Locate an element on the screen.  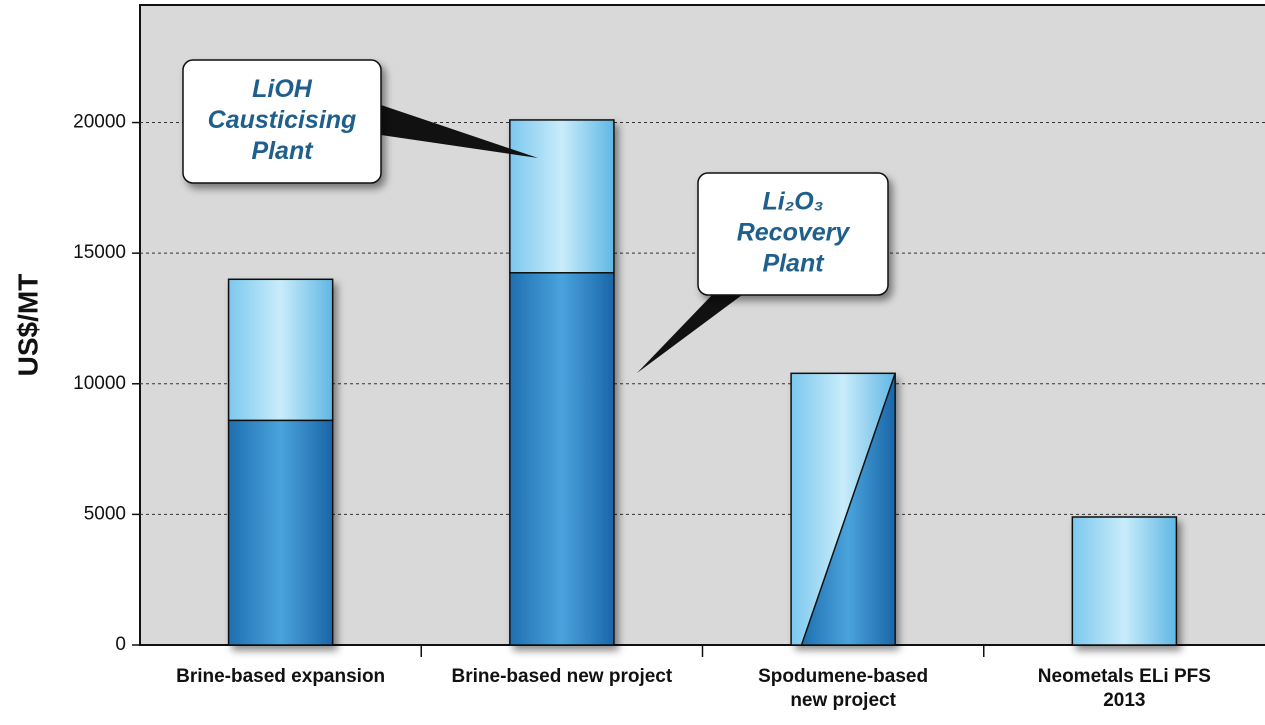
annotation-text: Causticising is located at coordinates (282, 120).